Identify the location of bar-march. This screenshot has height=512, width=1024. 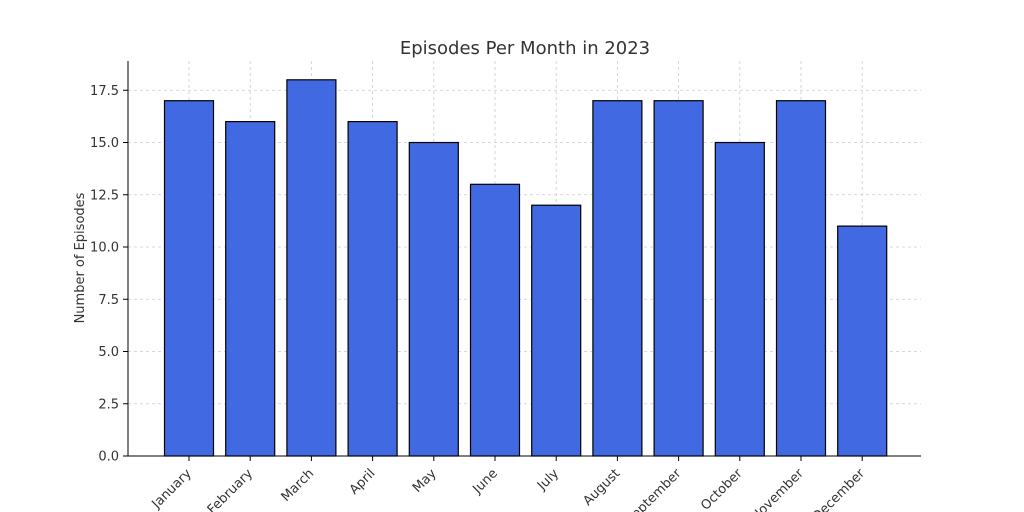
(311, 268).